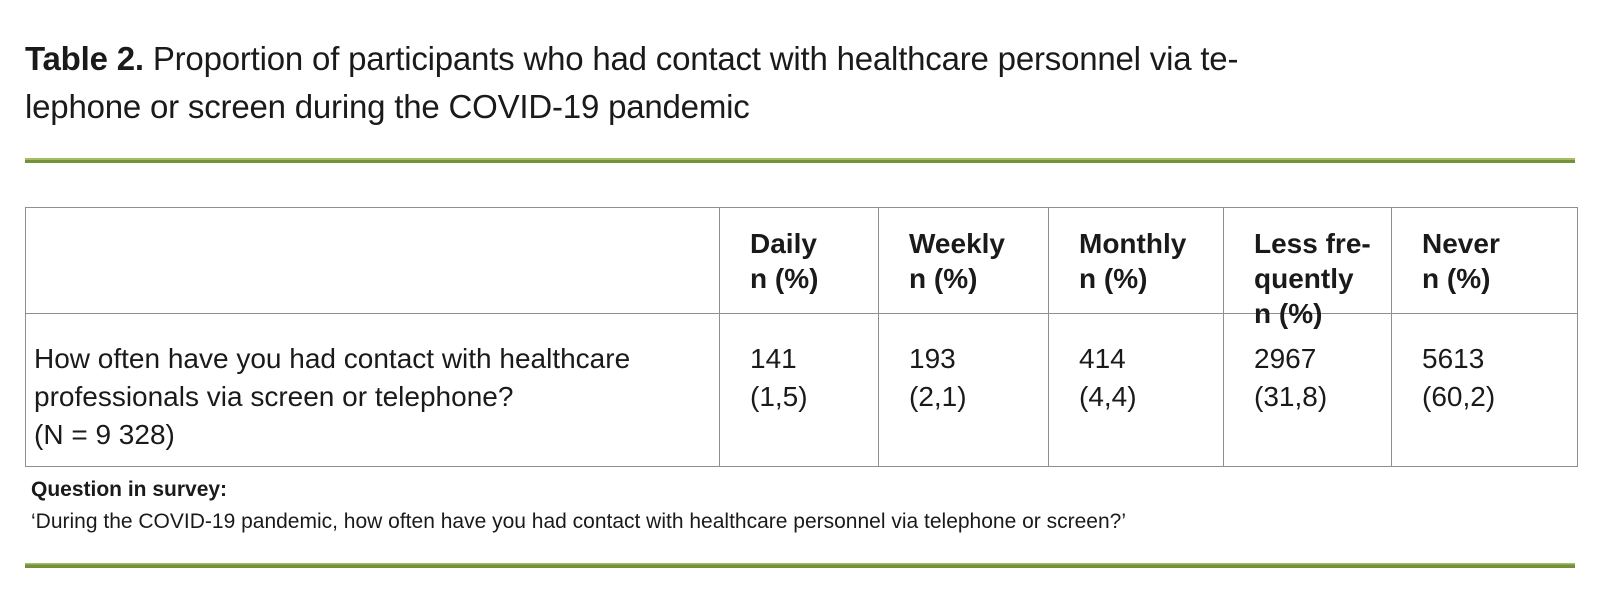 The width and height of the screenshot is (1600, 610). I want to click on header-less-frequently-text: Less fre-quently n (%), so click(1307, 268).